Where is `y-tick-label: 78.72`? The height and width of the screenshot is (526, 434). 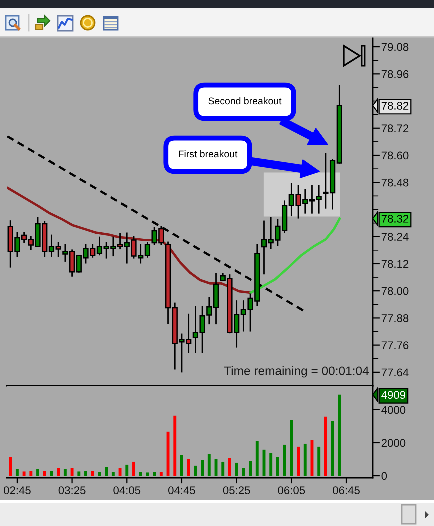 y-tick-label: 78.72 is located at coordinates (395, 128).